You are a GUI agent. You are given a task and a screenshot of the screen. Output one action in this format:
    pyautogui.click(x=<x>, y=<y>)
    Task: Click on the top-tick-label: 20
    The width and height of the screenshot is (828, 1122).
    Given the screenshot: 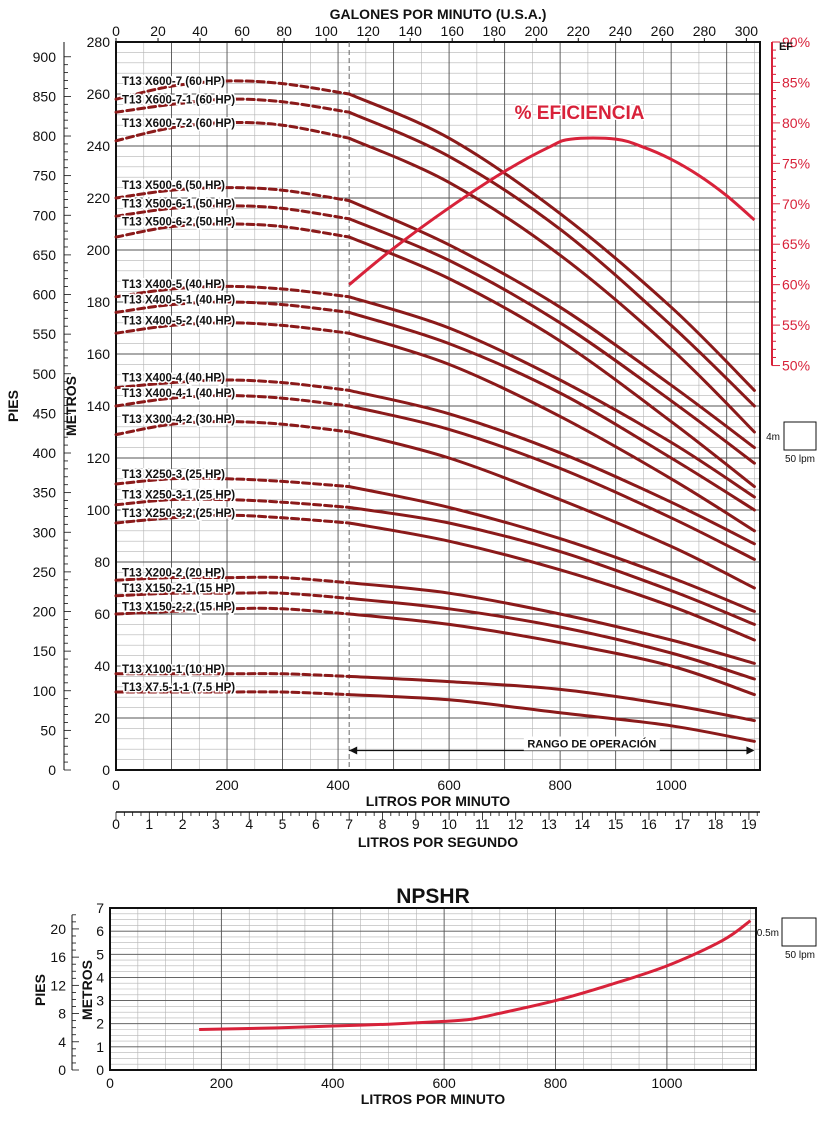 What is the action you would take?
    pyautogui.click(x=158, y=31)
    